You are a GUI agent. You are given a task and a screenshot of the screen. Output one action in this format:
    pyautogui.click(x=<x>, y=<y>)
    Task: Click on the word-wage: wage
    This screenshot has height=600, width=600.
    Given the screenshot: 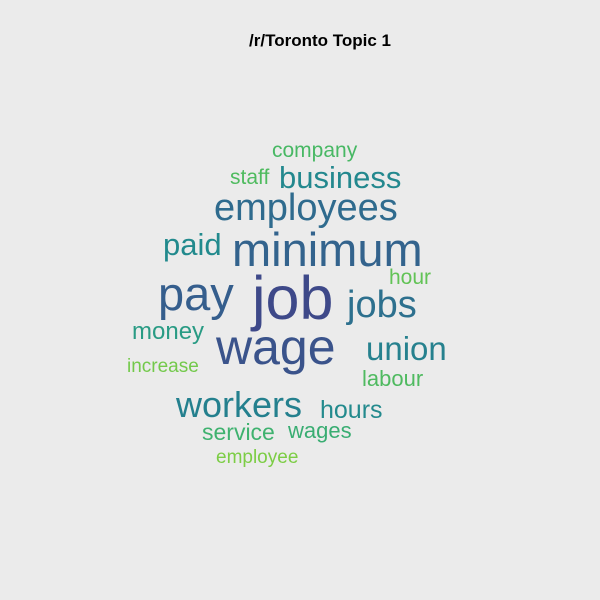 What is the action you would take?
    pyautogui.click(x=276, y=347)
    